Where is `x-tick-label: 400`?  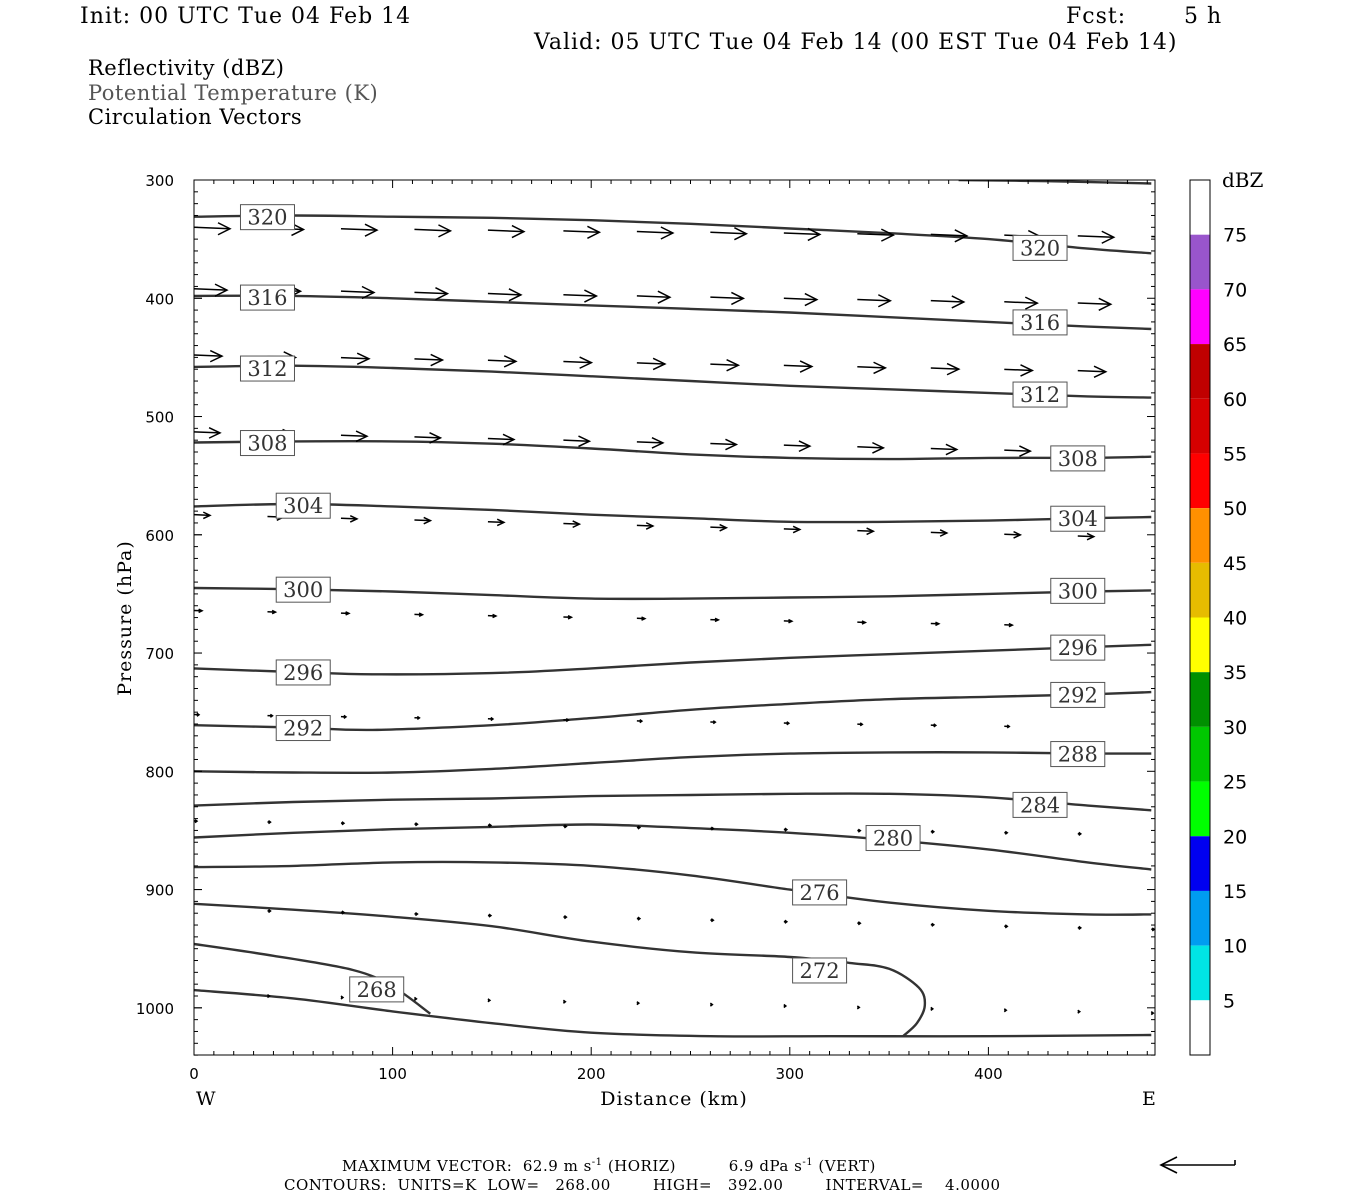 x-tick-label: 400 is located at coordinates (988, 1074).